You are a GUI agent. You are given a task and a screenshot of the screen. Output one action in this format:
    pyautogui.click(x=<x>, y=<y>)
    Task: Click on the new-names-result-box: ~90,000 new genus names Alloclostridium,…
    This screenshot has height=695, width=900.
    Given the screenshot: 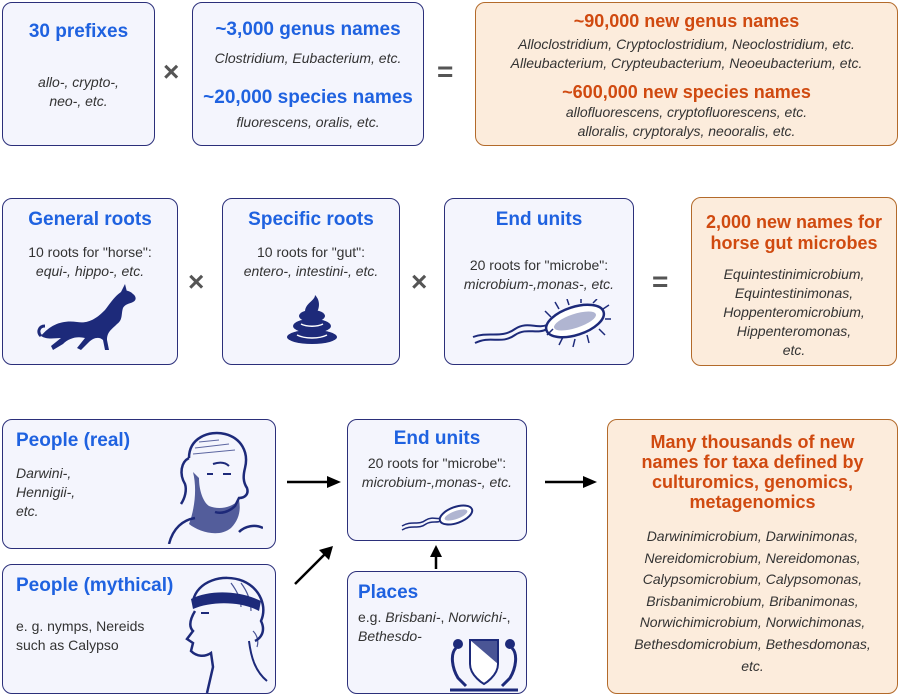 What is the action you would take?
    pyautogui.click(x=686, y=74)
    